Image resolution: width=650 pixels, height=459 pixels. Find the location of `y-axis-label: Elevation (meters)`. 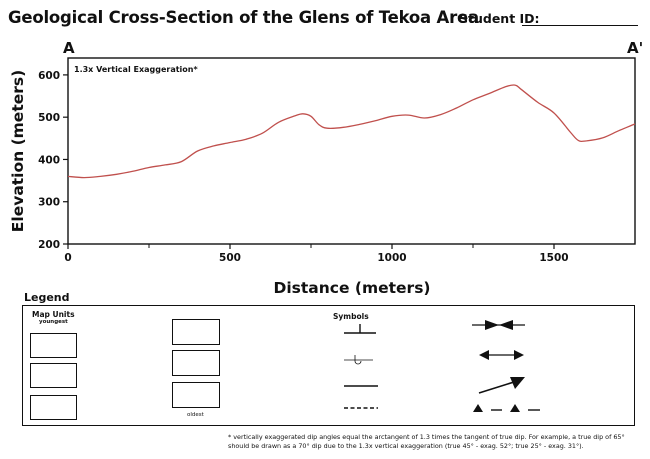

y-axis-label: Elevation (meters) is located at coordinates (18, 151).